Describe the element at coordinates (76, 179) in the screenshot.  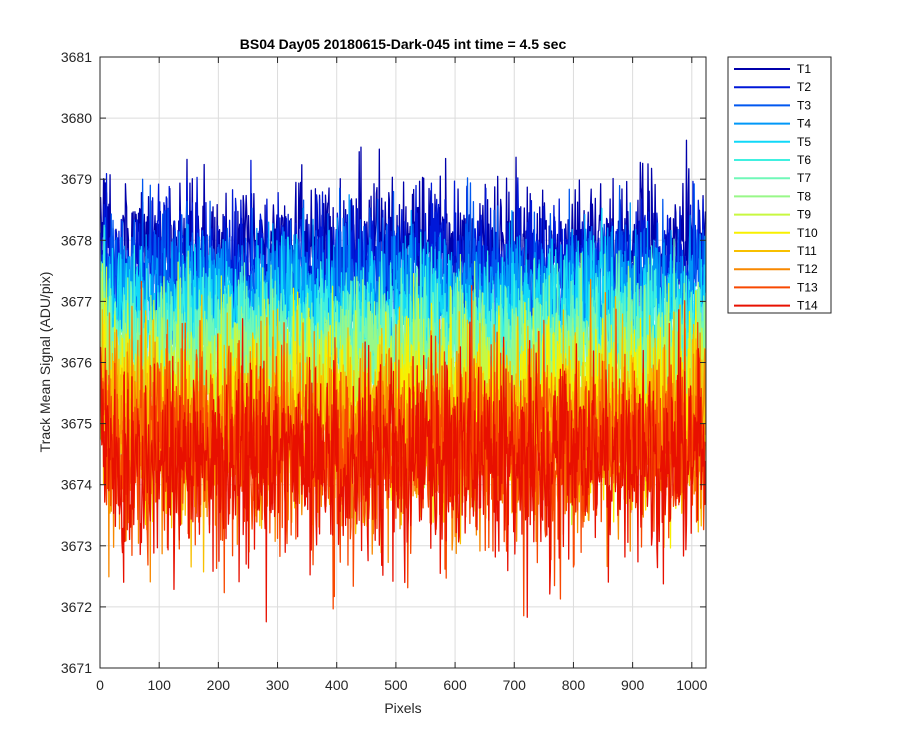
I see `y-tick-label: 3679` at that location.